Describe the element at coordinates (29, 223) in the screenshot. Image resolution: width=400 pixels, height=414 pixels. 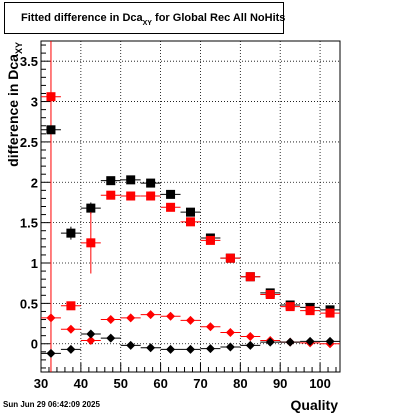
I see `y-tick-label: 1.5` at that location.